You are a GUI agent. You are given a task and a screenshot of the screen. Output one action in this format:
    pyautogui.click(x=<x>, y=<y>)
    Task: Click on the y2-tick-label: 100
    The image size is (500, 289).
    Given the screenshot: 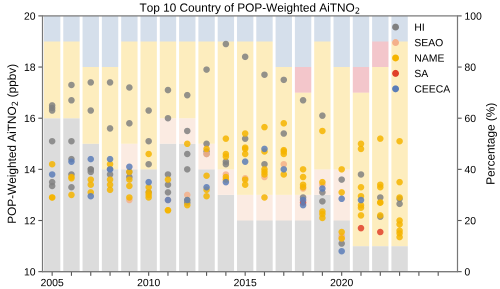 What is the action you would take?
    pyautogui.click(x=473, y=16)
    